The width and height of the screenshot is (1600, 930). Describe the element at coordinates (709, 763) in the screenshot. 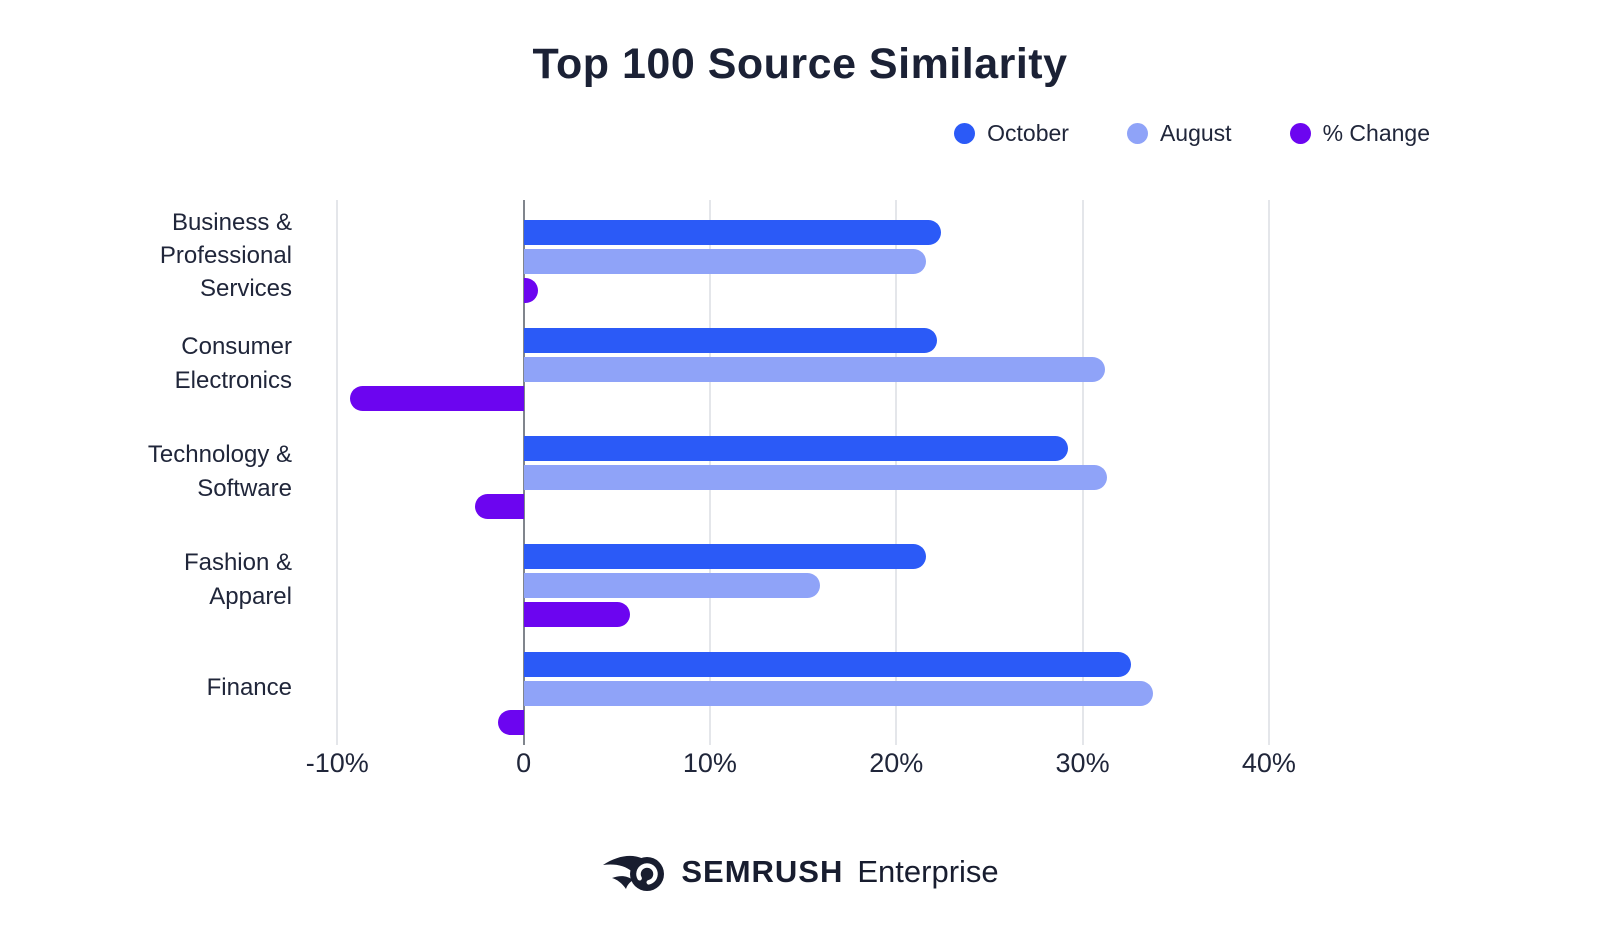

I see `x-tick-label: 10%` at that location.